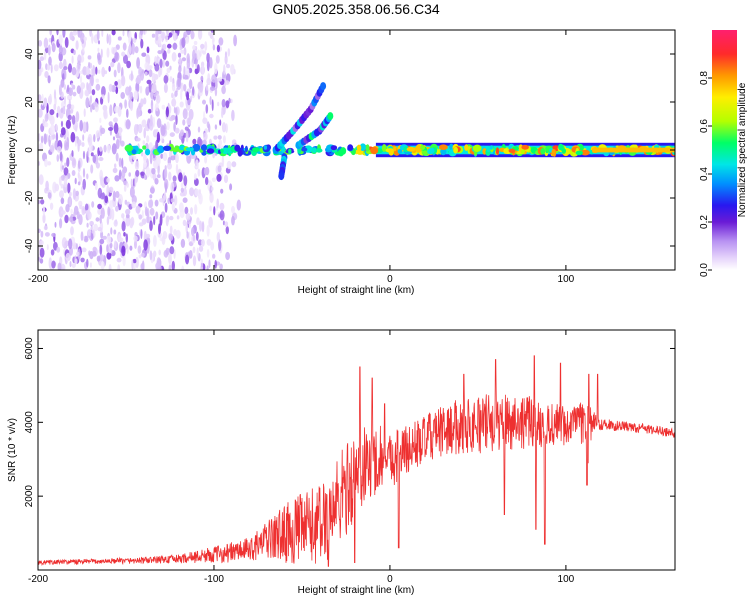  What do you see at coordinates (29, 348) in the screenshot?
I see `snr-ytick-label: 6000` at bounding box center [29, 348].